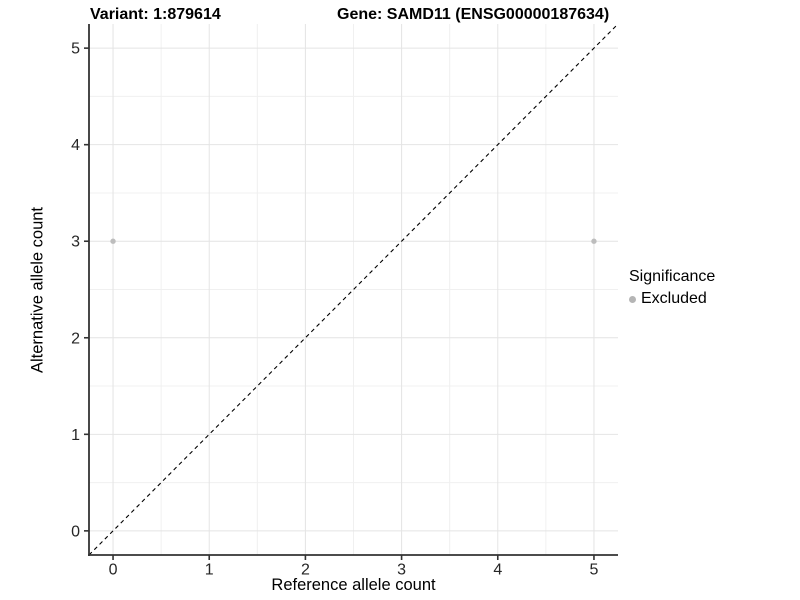  I want to click on y-tick-label: 2, so click(75, 338).